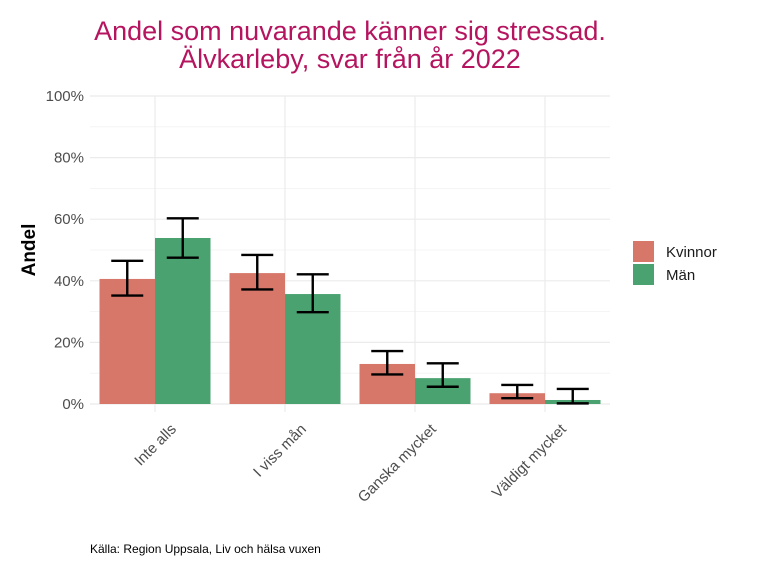 The width and height of the screenshot is (768, 576). I want to click on y-axis-label: Andel, so click(29, 250).